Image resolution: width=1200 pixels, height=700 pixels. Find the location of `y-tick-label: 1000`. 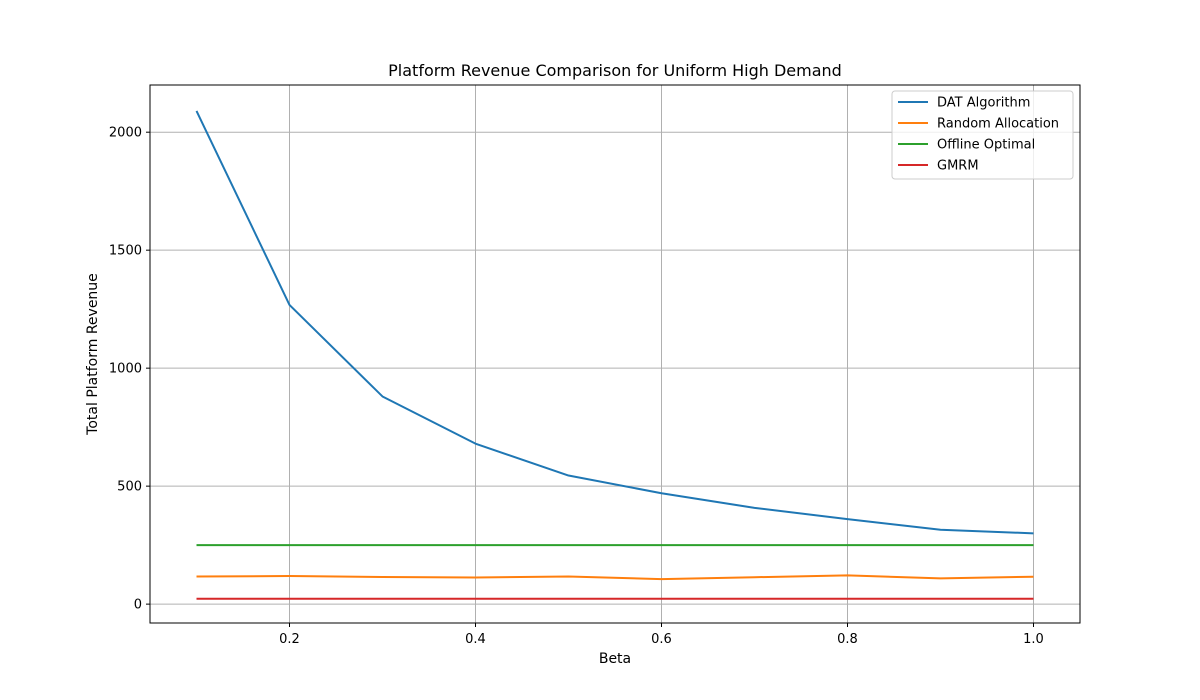

y-tick-label: 1000 is located at coordinates (125, 369).